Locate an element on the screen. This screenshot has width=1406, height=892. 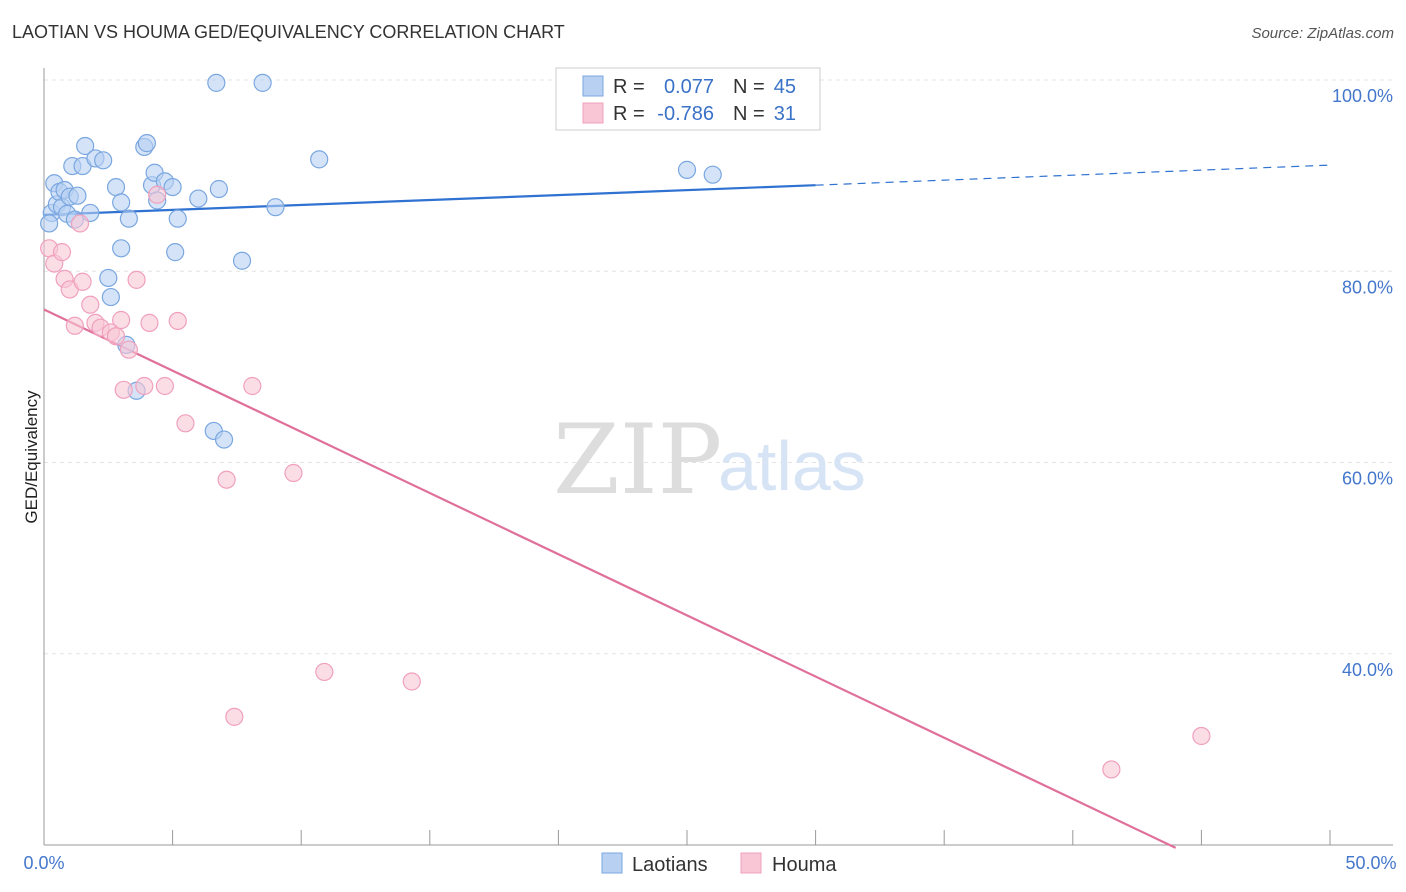
y-tick-label-60: 60.0% is located at coordinates (1367, 479).